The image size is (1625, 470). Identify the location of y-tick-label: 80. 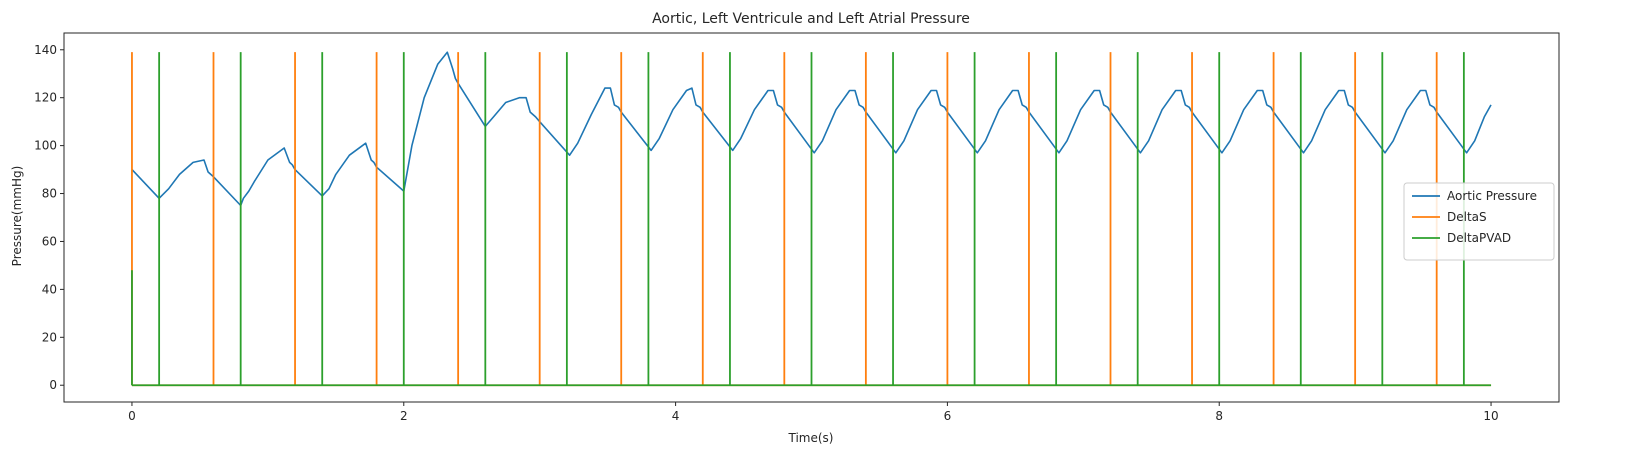
(49, 194).